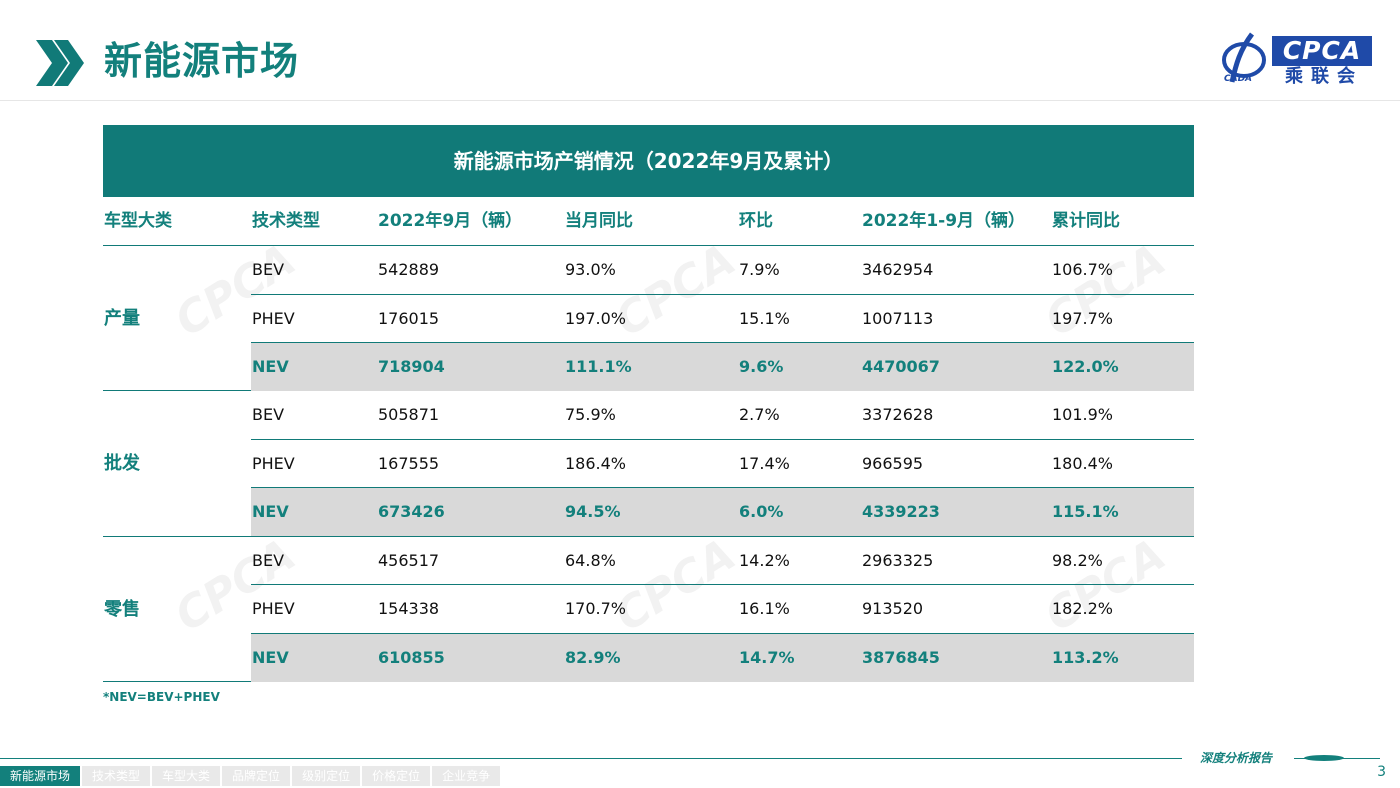  I want to click on month-volume-cell: 505871, so click(409, 414).